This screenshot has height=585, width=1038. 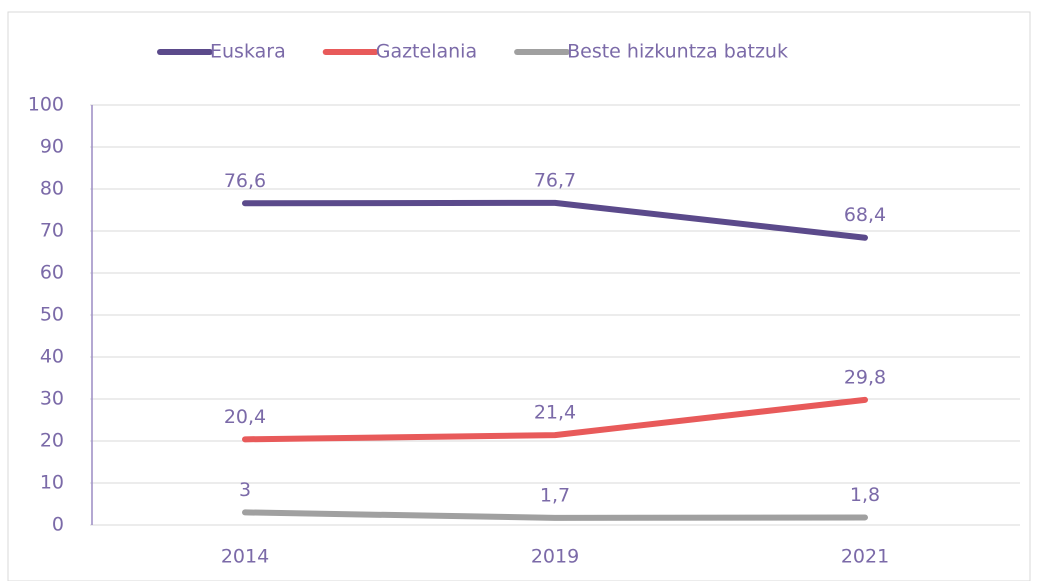 I want to click on data-label: 20,4, so click(x=245, y=417).